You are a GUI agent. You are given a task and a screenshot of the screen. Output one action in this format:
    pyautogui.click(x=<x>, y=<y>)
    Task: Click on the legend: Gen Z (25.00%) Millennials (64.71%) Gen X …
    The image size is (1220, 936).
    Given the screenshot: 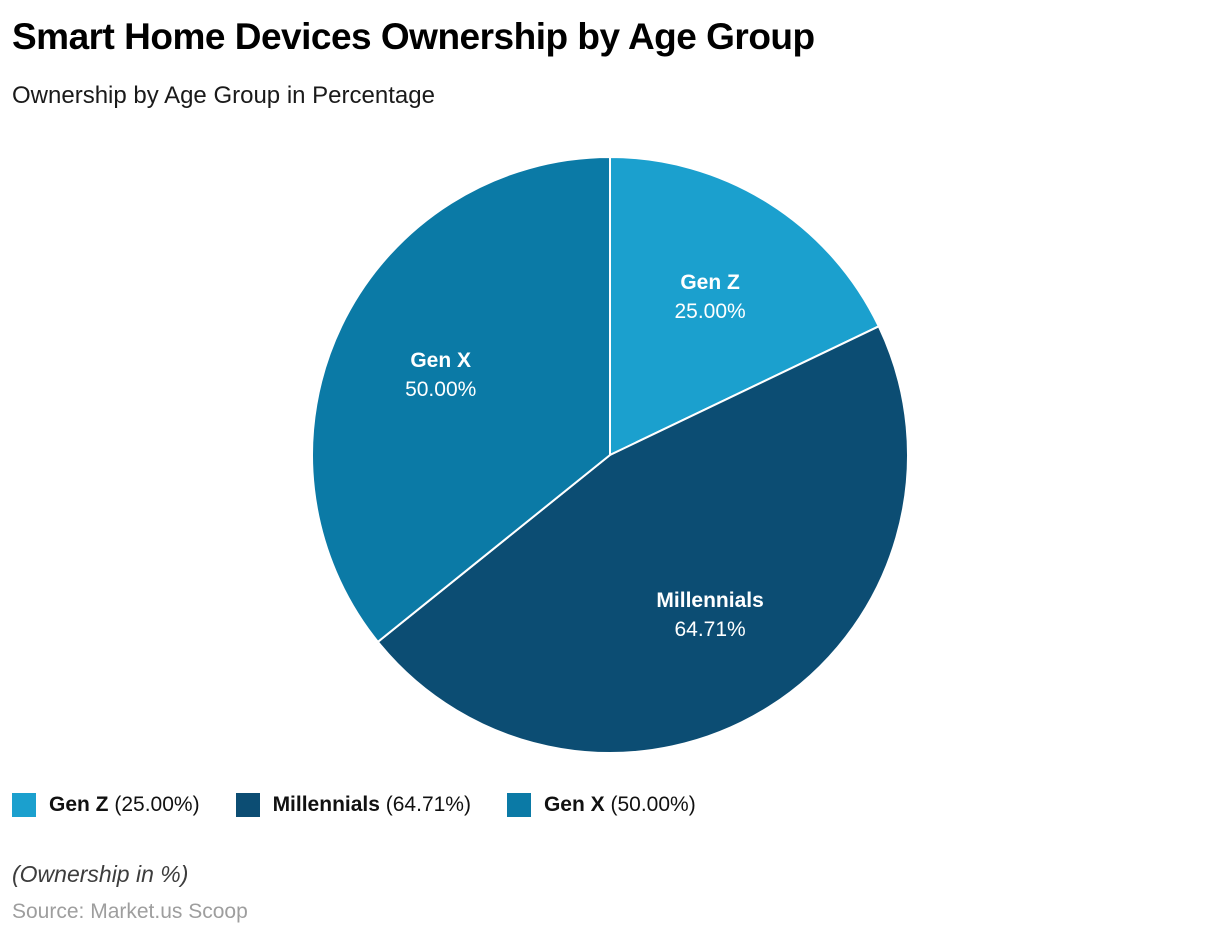 What is the action you would take?
    pyautogui.click(x=610, y=805)
    